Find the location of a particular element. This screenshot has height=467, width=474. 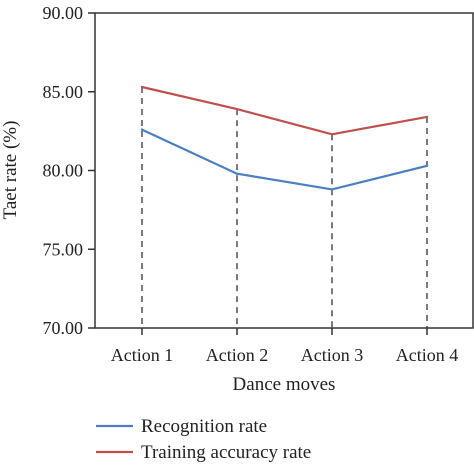

y-axis-label: Taet rate (%) is located at coordinates (10, 170).